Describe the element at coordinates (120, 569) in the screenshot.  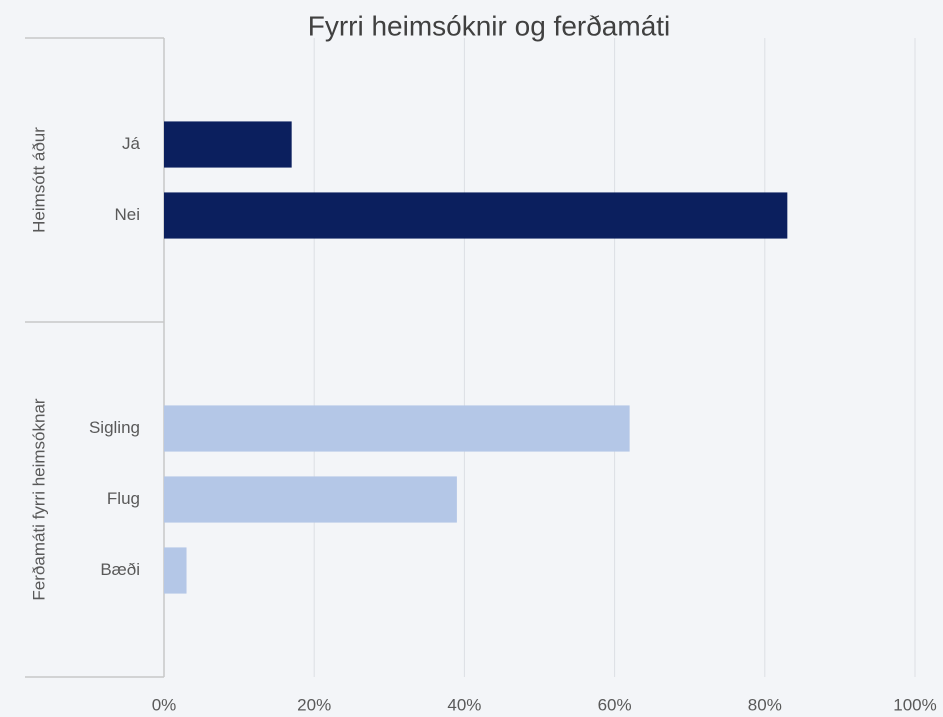
I see `y-tick-label: Bæði` at that location.